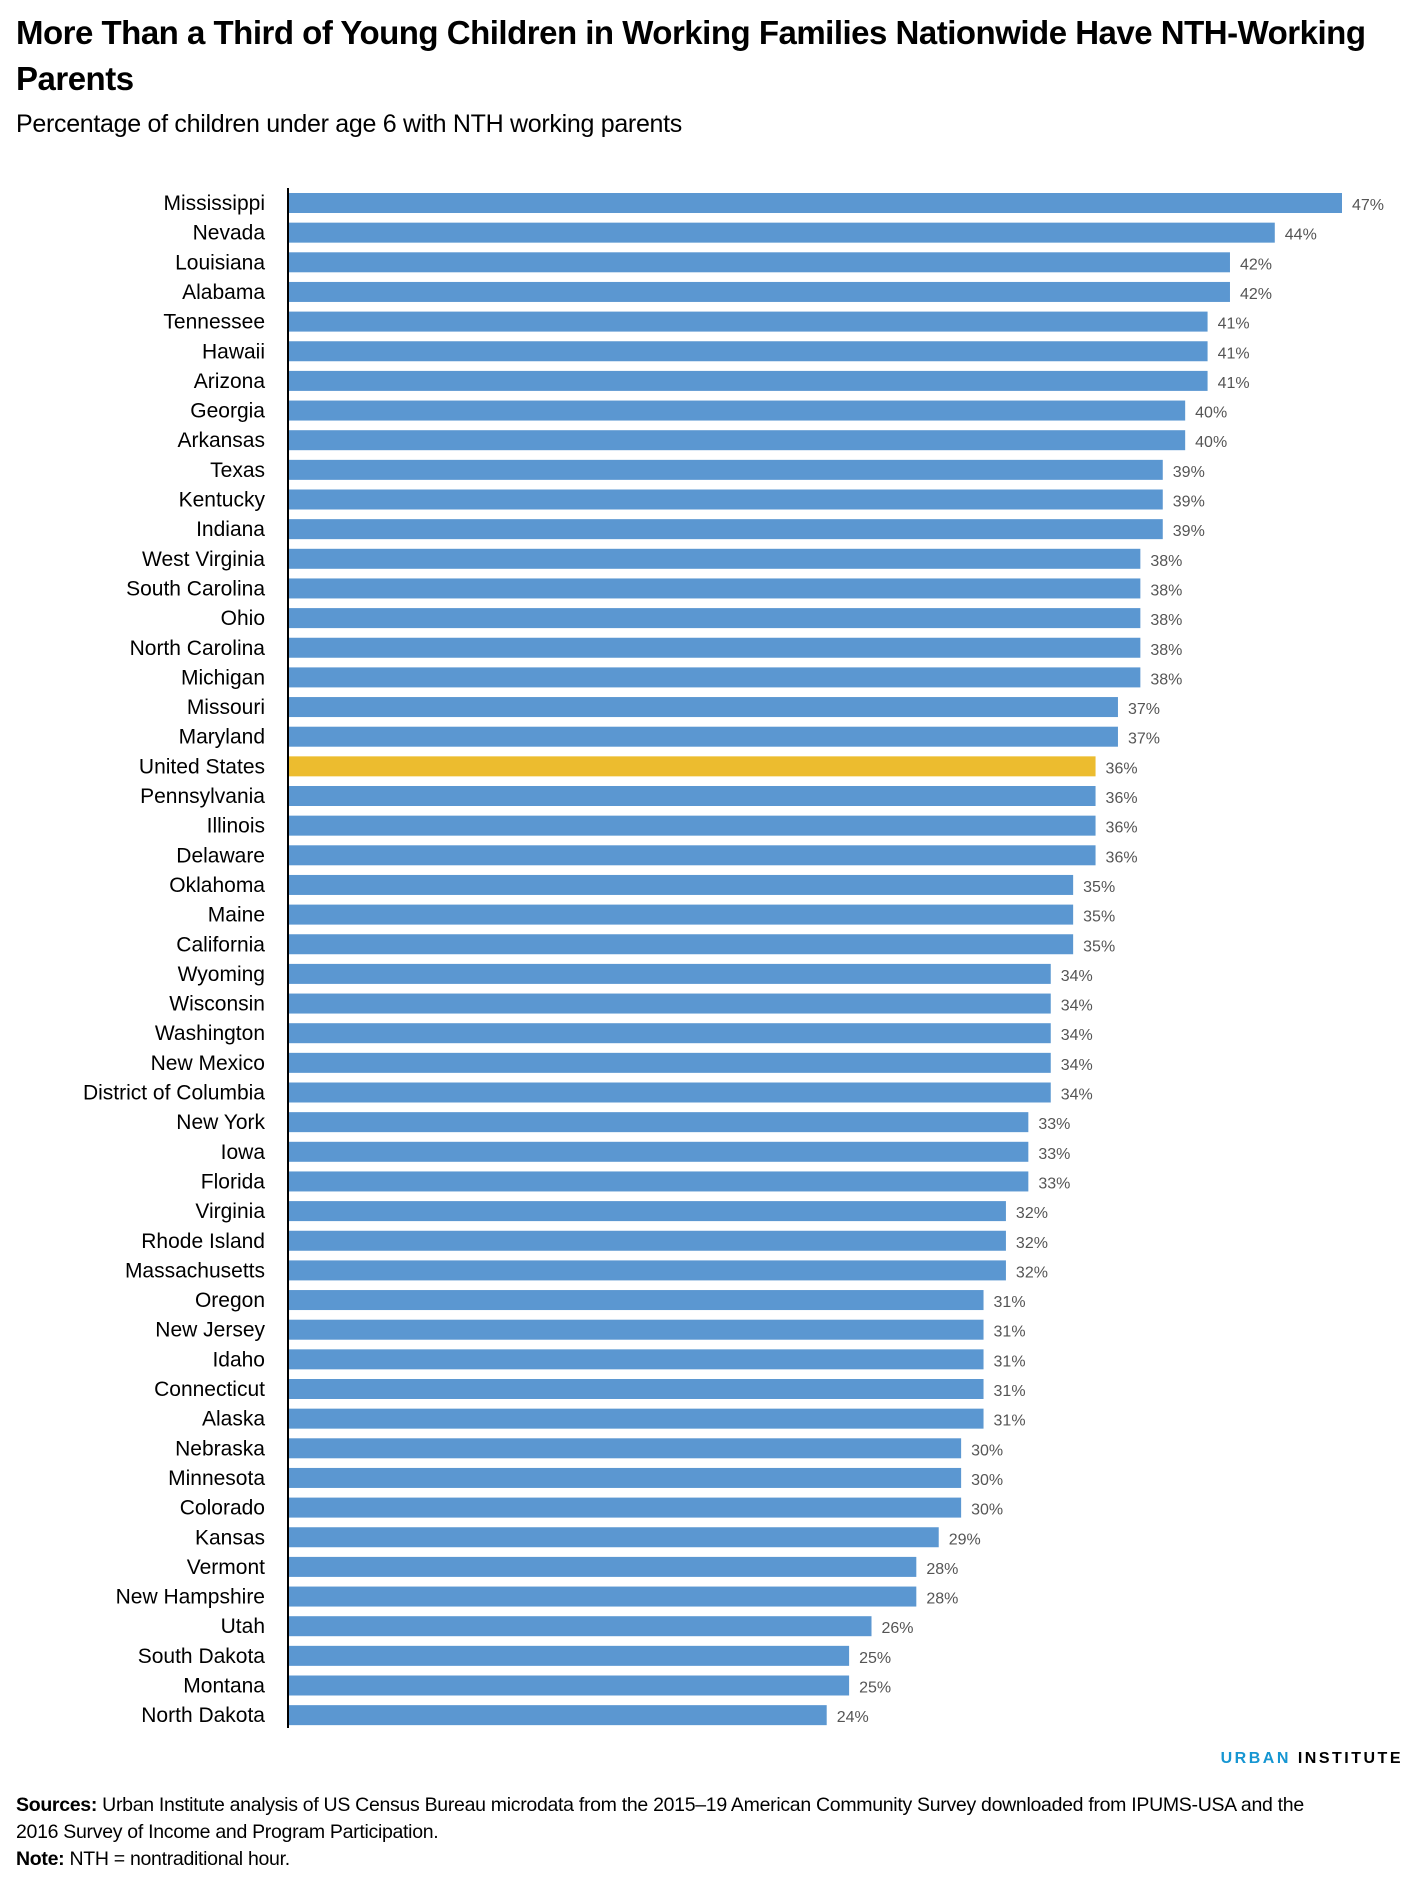  I want to click on bar-illinois, so click(692, 825).